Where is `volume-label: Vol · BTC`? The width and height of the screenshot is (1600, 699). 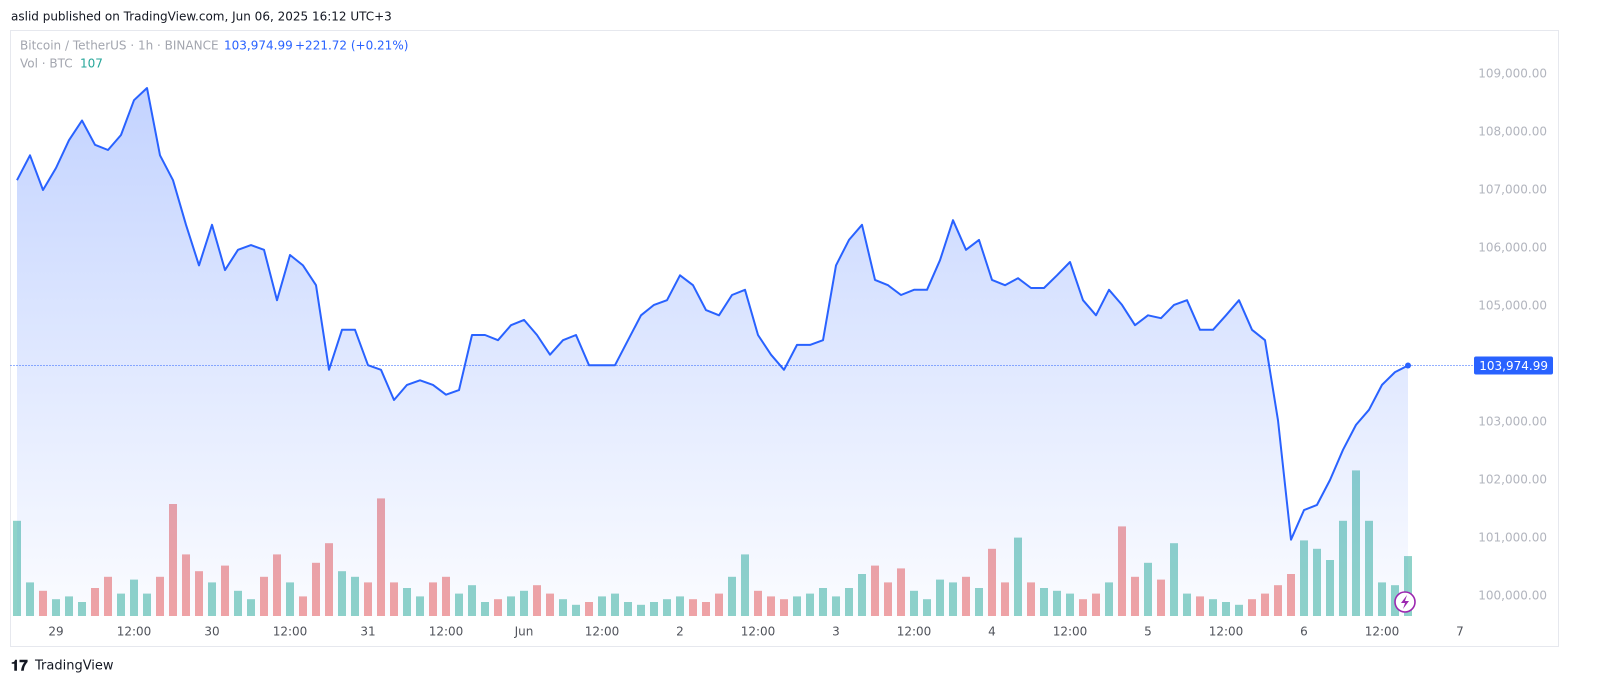
volume-label: Vol · BTC is located at coordinates (46, 64).